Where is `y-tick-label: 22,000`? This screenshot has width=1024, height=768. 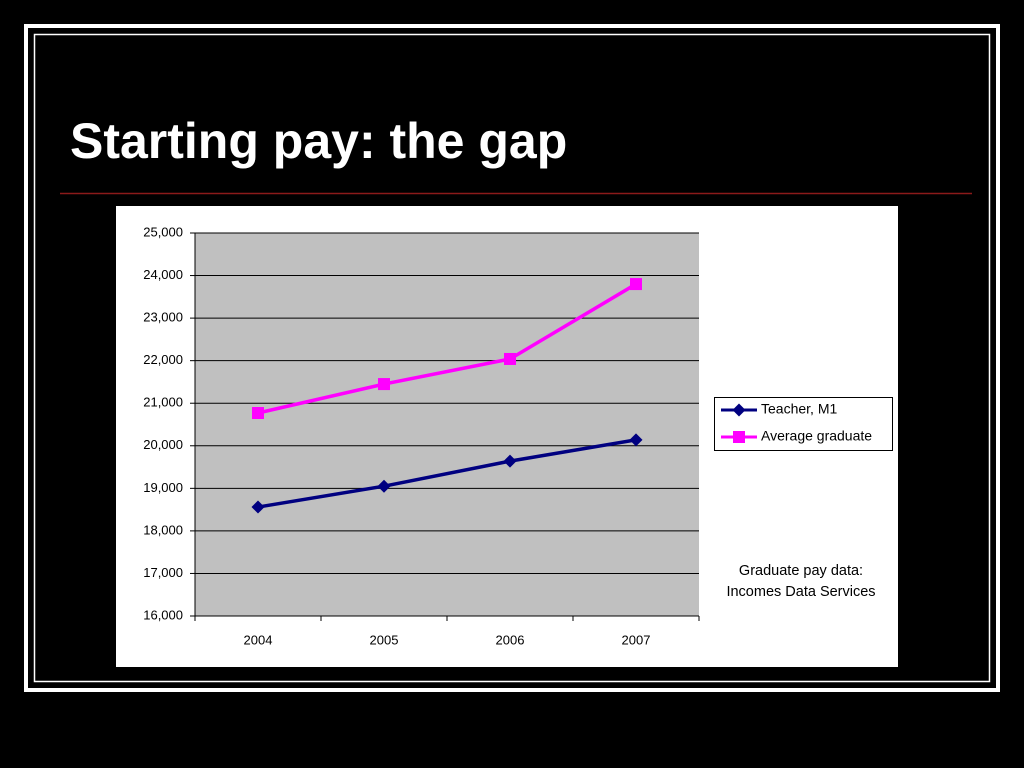
y-tick-label: 22,000 is located at coordinates (163, 359).